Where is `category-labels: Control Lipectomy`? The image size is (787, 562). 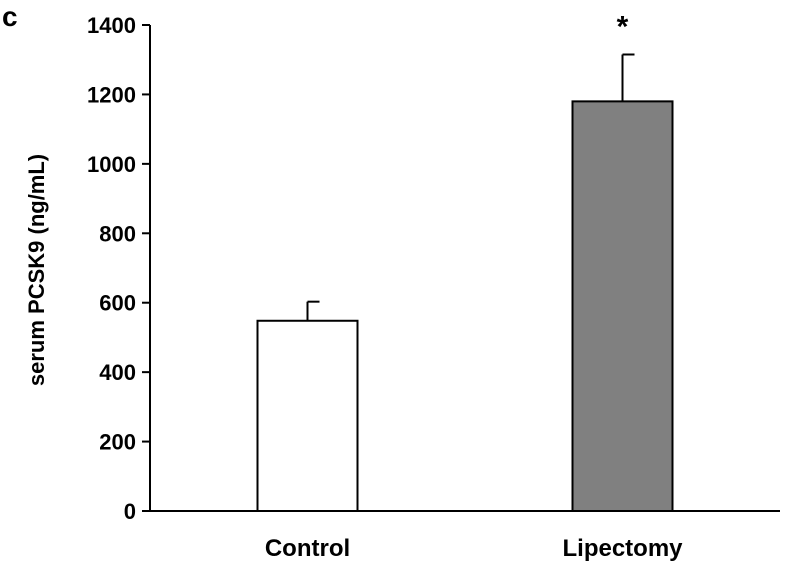 category-labels: Control Lipectomy is located at coordinates (474, 548).